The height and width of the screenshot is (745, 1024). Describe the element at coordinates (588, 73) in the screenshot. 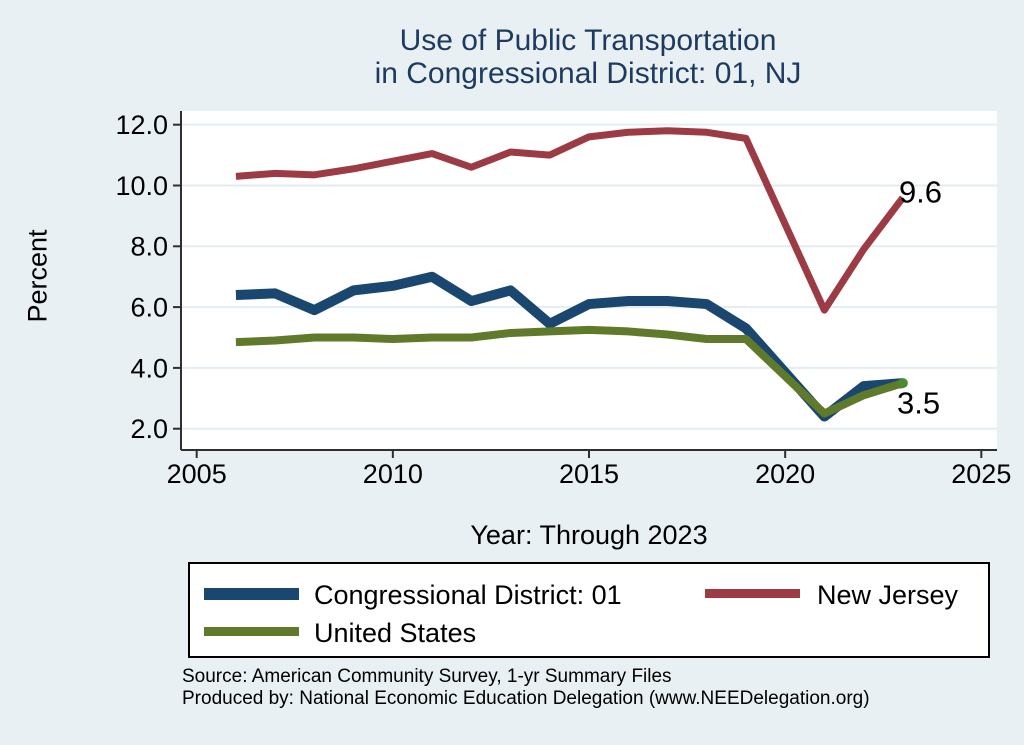

I see `chart-title-line2: in Congressional District: 01, NJ` at that location.